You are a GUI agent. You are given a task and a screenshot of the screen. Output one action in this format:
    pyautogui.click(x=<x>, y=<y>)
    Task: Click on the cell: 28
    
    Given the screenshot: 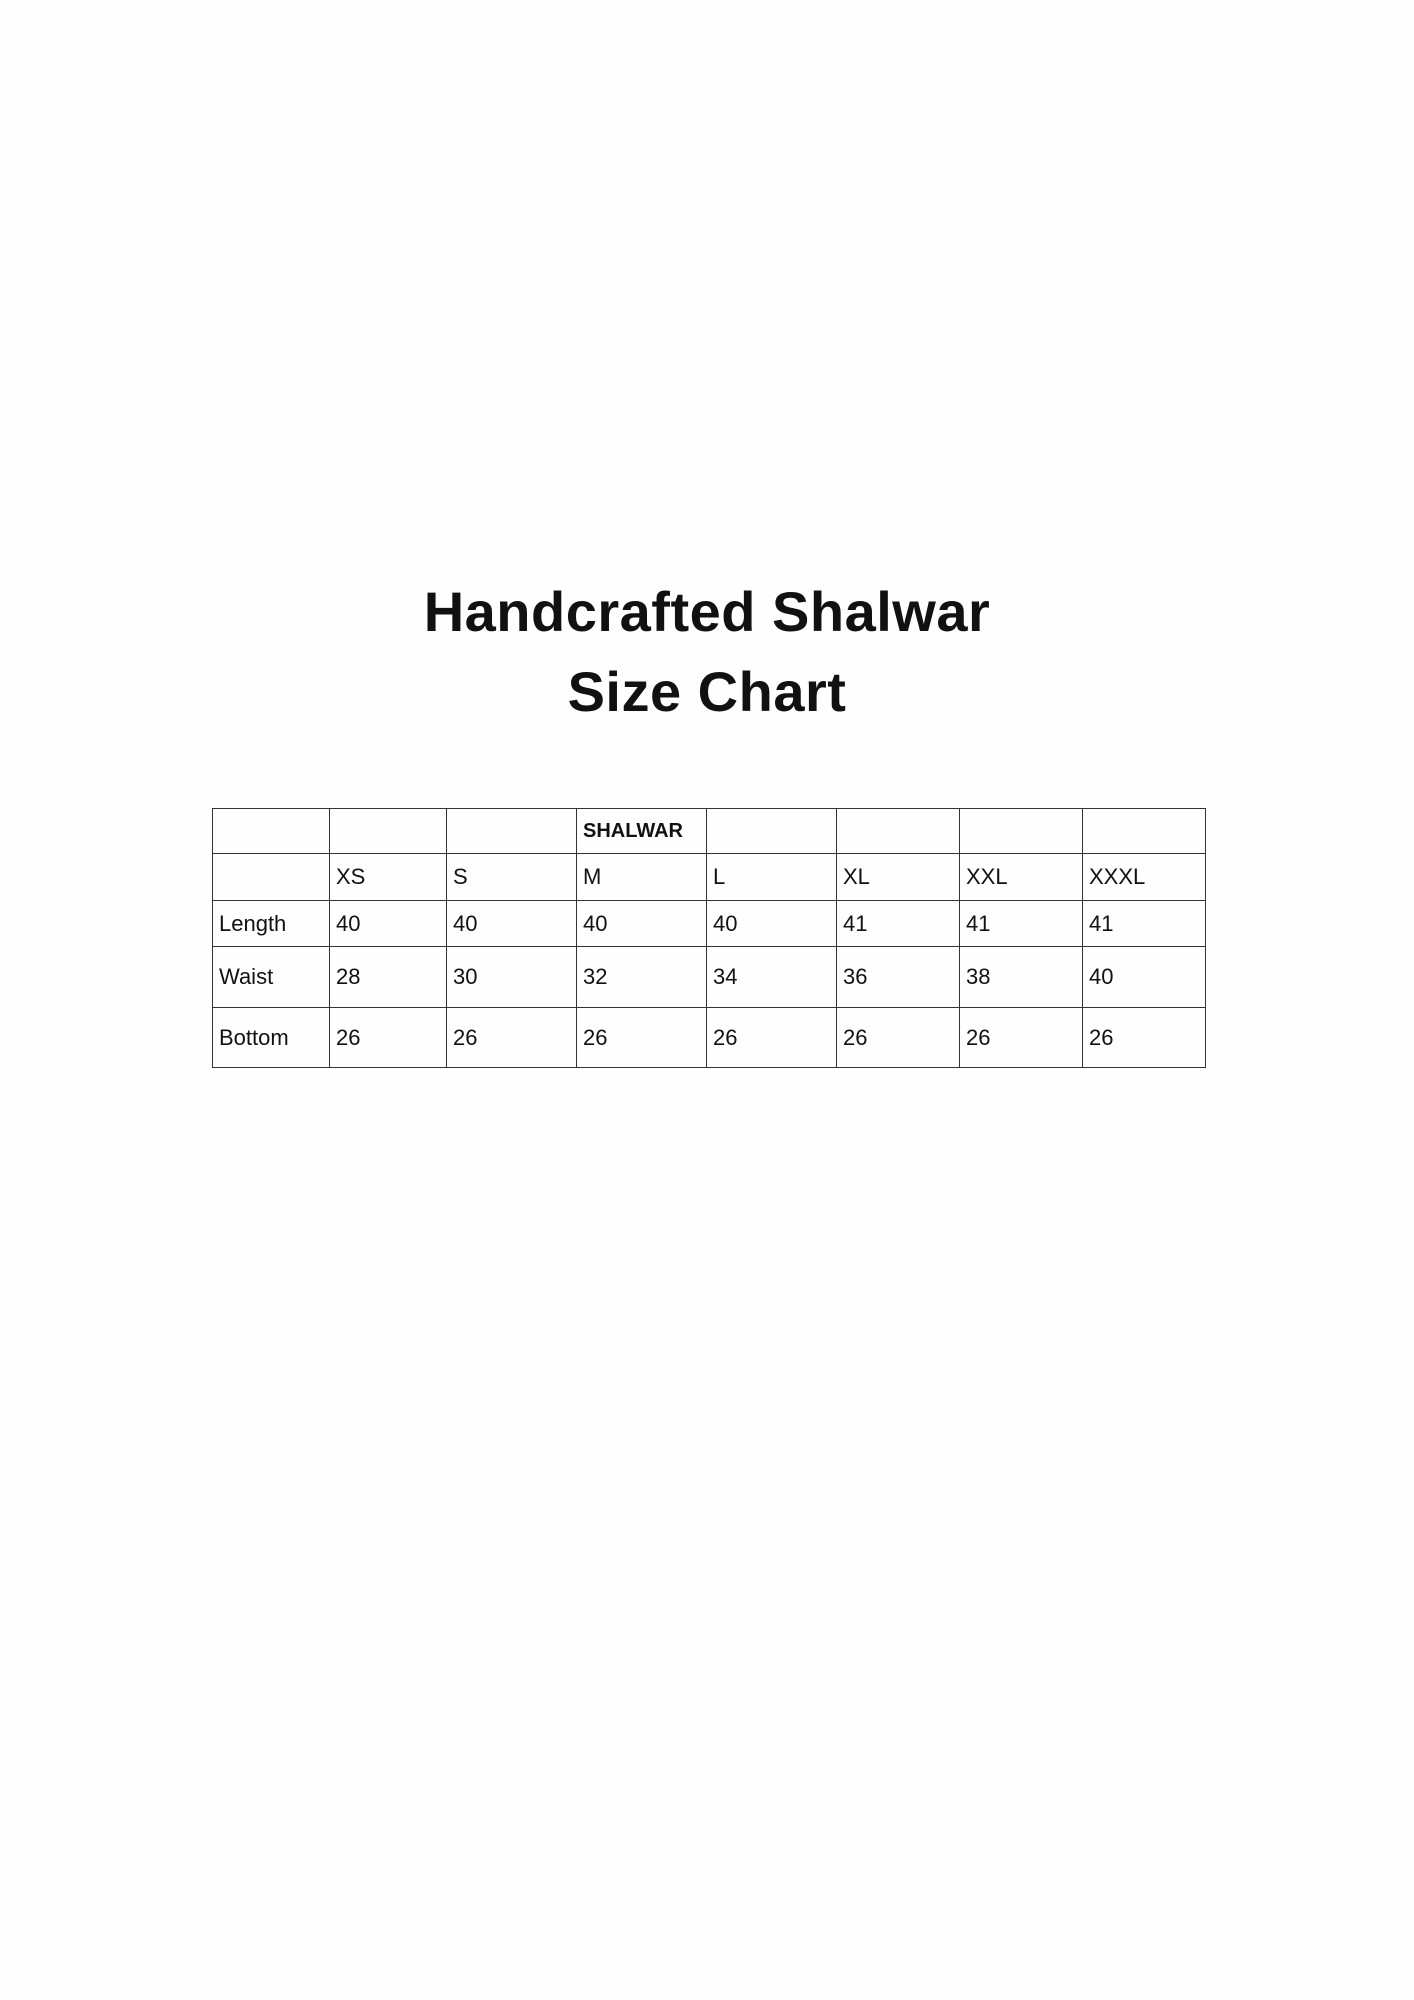 What is the action you would take?
    pyautogui.click(x=388, y=977)
    